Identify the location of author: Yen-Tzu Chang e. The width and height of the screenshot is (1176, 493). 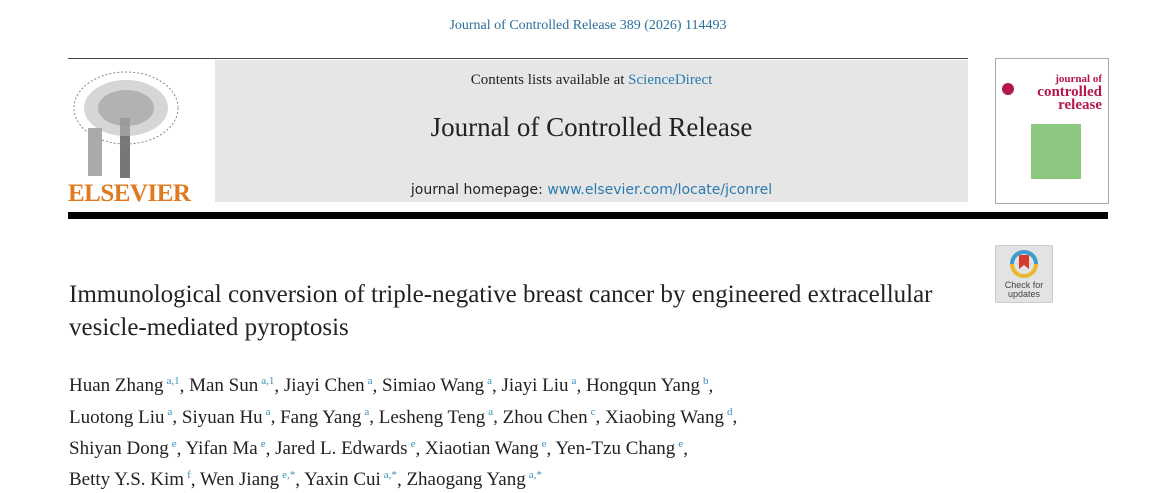
(619, 448).